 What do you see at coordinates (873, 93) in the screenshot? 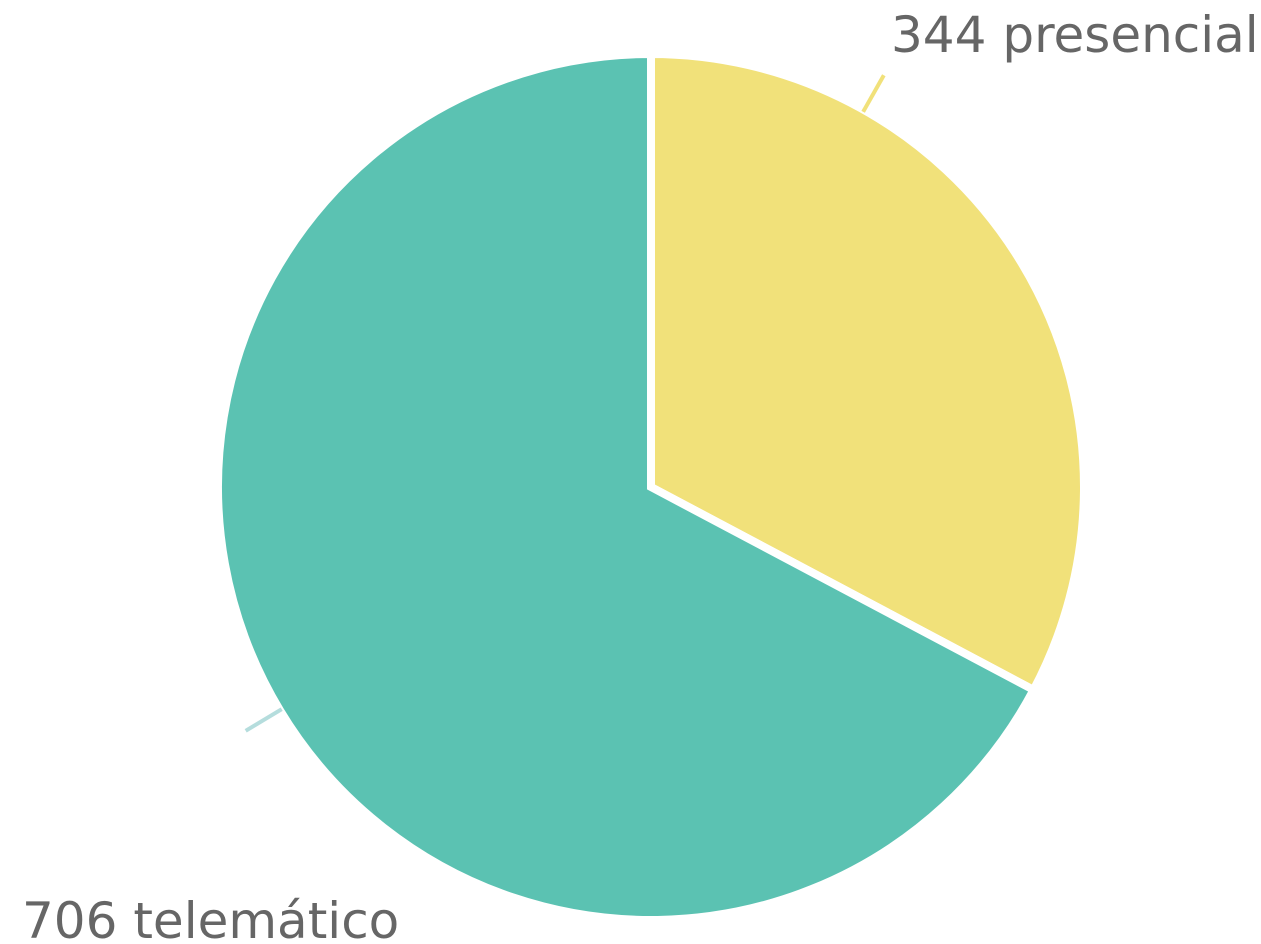
I see `leader-line-presencial` at bounding box center [873, 93].